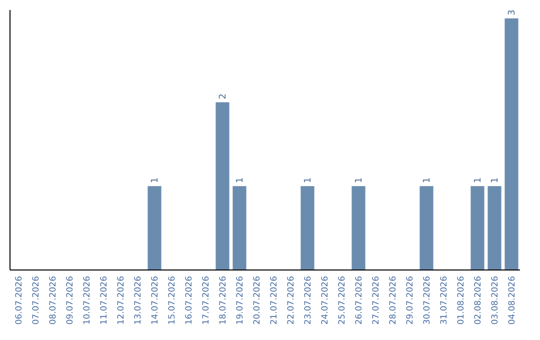 The height and width of the screenshot is (340, 540). What do you see at coordinates (155, 300) in the screenshot?
I see `x-tick-label: 14.07.2026` at bounding box center [155, 300].